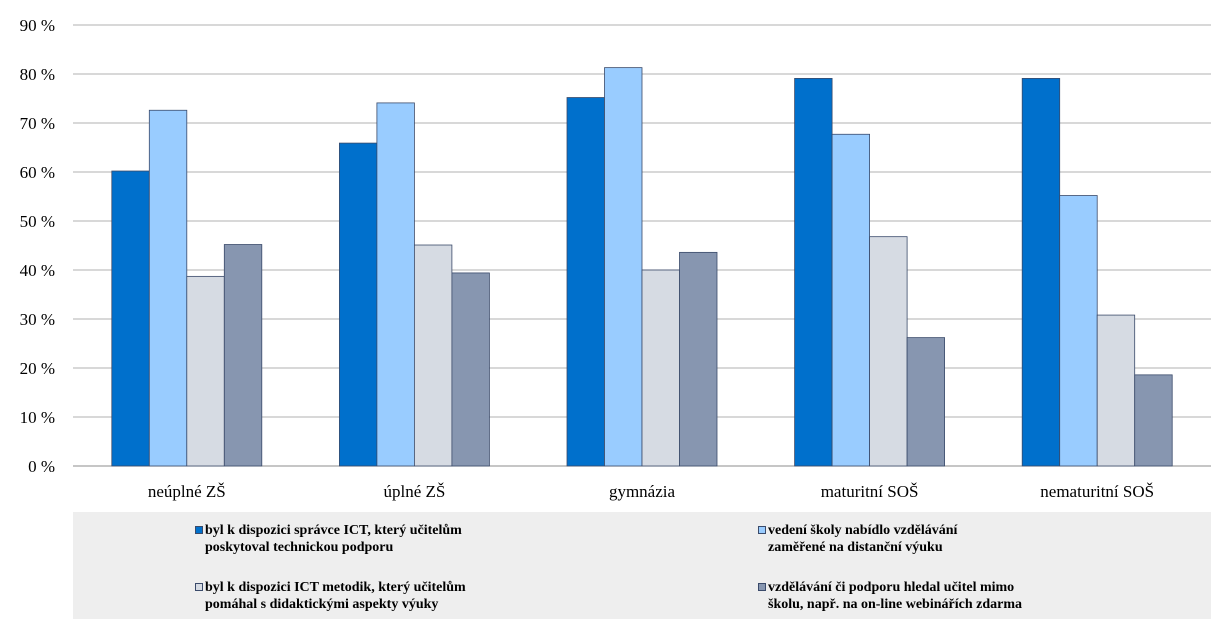 The image size is (1211, 619). I want to click on y-axis: 0 % 10 % 20 % 30 % 40 % 50 % 60 % 70 % 80 % 90 %, so click(37, 246).